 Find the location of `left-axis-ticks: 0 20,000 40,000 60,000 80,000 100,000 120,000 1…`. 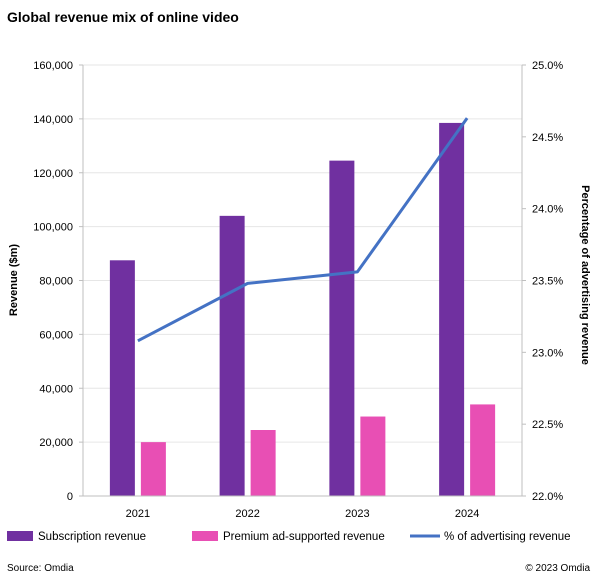

left-axis-ticks: 0 20,000 40,000 60,000 80,000 100,000 120,000 1… is located at coordinates (58, 281).